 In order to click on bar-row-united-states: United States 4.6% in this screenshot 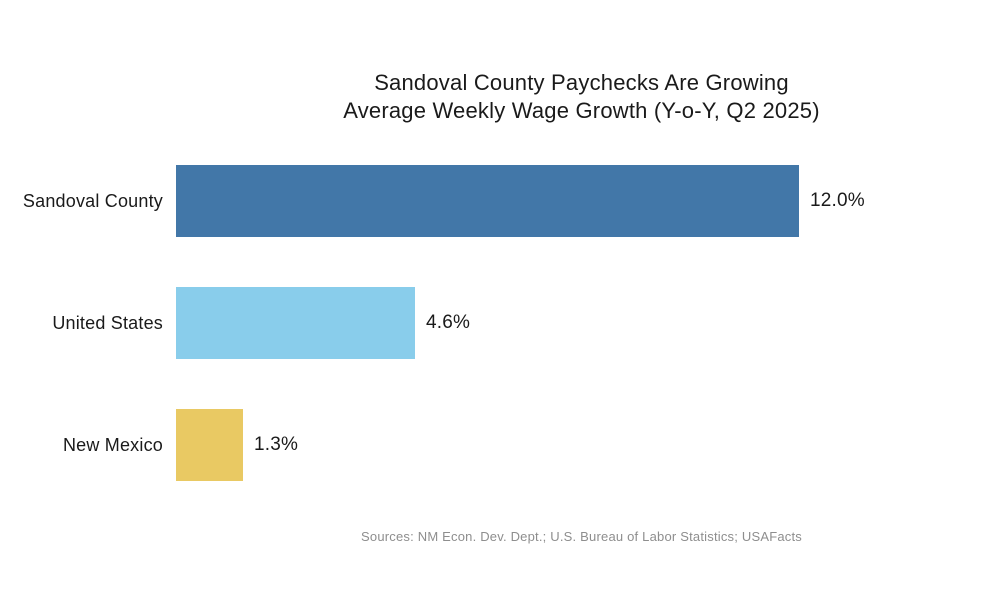, I will do `click(500, 323)`.